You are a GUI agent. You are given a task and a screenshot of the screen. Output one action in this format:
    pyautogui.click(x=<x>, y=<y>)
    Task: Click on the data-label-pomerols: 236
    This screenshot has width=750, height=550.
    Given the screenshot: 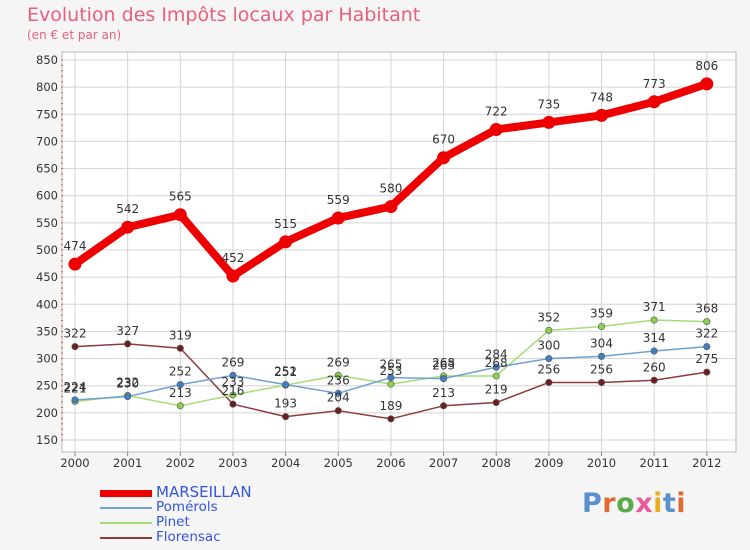 What is the action you would take?
    pyautogui.click(x=338, y=380)
    